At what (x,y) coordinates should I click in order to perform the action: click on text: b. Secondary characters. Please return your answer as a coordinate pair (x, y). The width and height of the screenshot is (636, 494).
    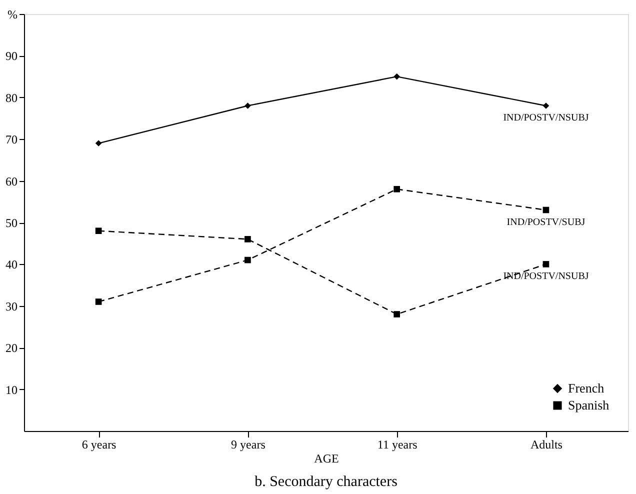
    Looking at the image, I should click on (326, 482).